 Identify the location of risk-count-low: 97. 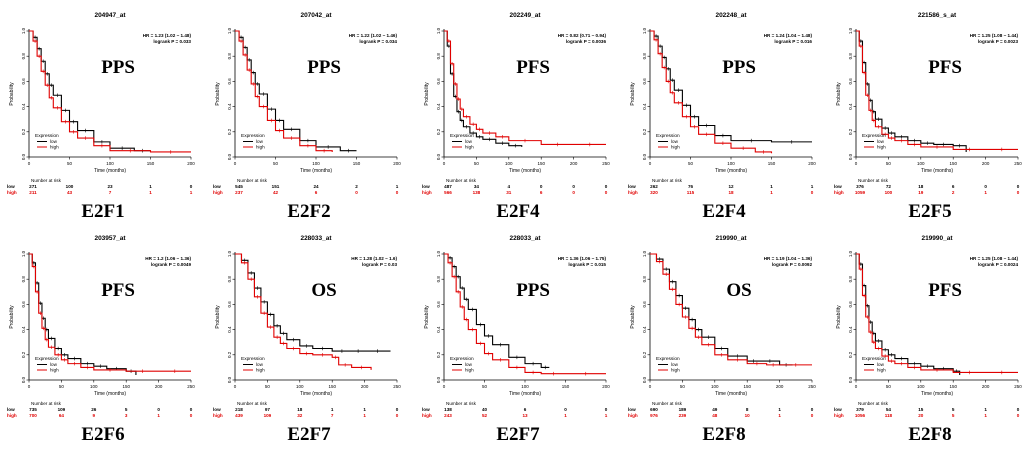
(268, 409).